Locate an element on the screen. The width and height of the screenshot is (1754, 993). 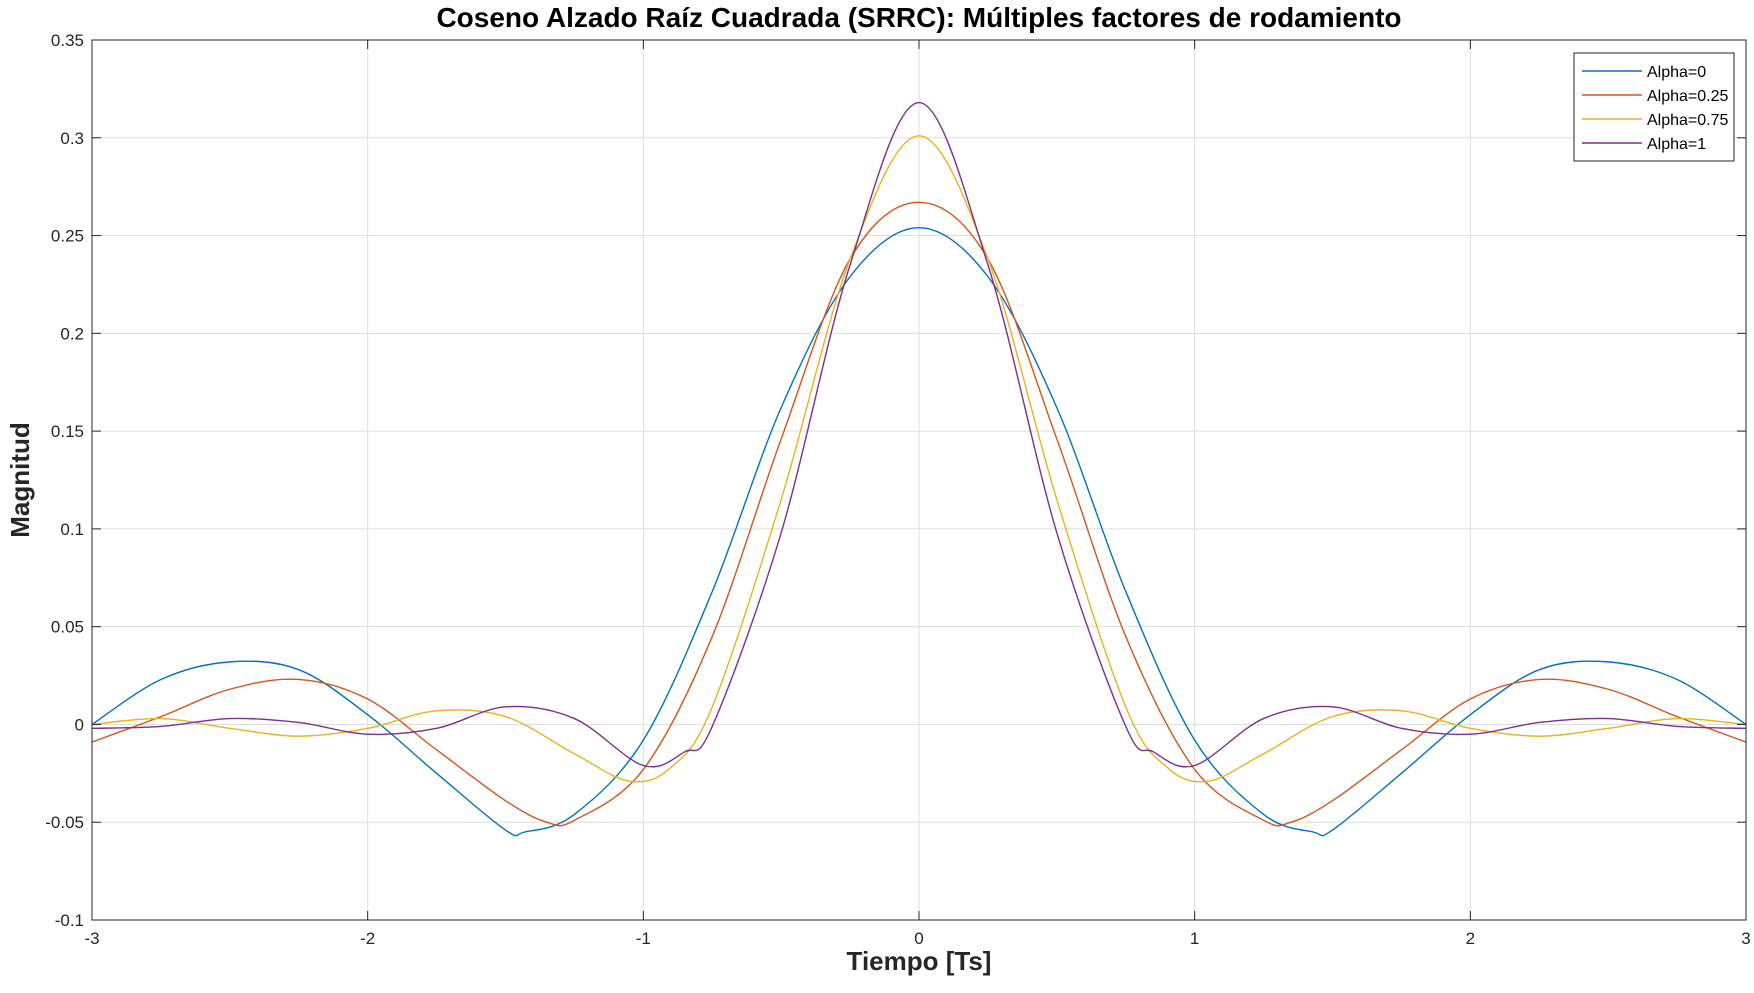
y-tick-label: 0.15 is located at coordinates (67, 431).